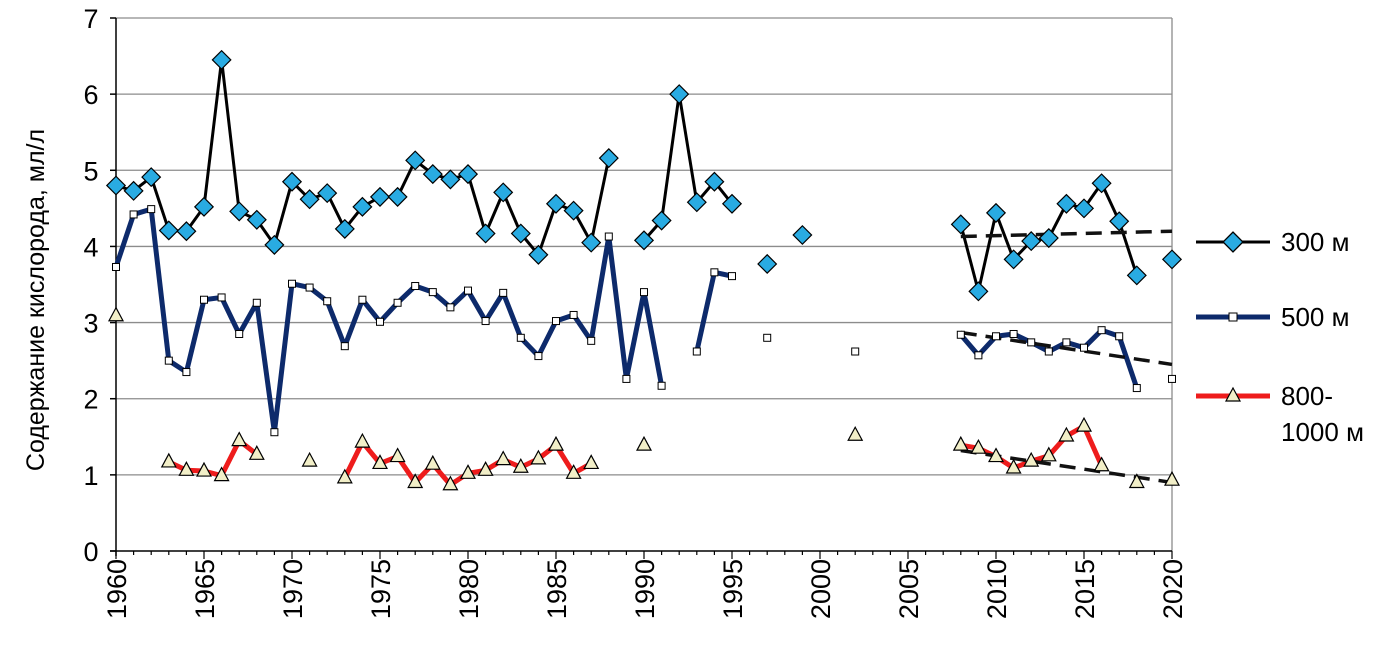 The image size is (1387, 648). Describe the element at coordinates (415, 481) in the screenshot. I see `series-2-point-1977` at that location.